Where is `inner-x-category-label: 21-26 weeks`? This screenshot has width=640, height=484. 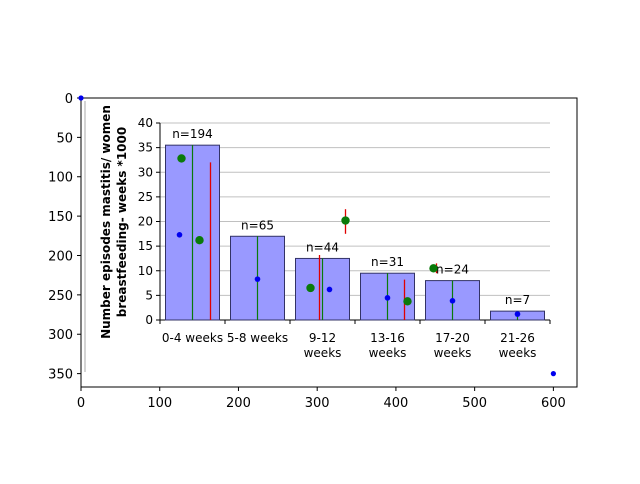 inner-x-category-label: 21-26 weeks is located at coordinates (518, 345).